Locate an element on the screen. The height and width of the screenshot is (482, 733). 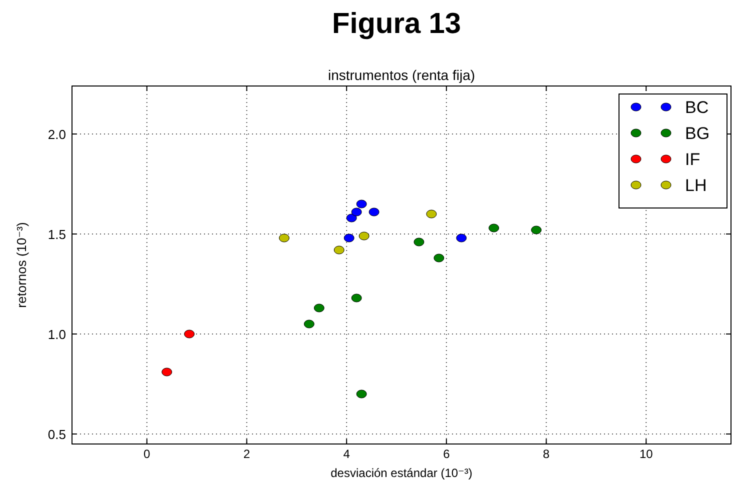
chart-title: Figura 13 is located at coordinates (396, 24).